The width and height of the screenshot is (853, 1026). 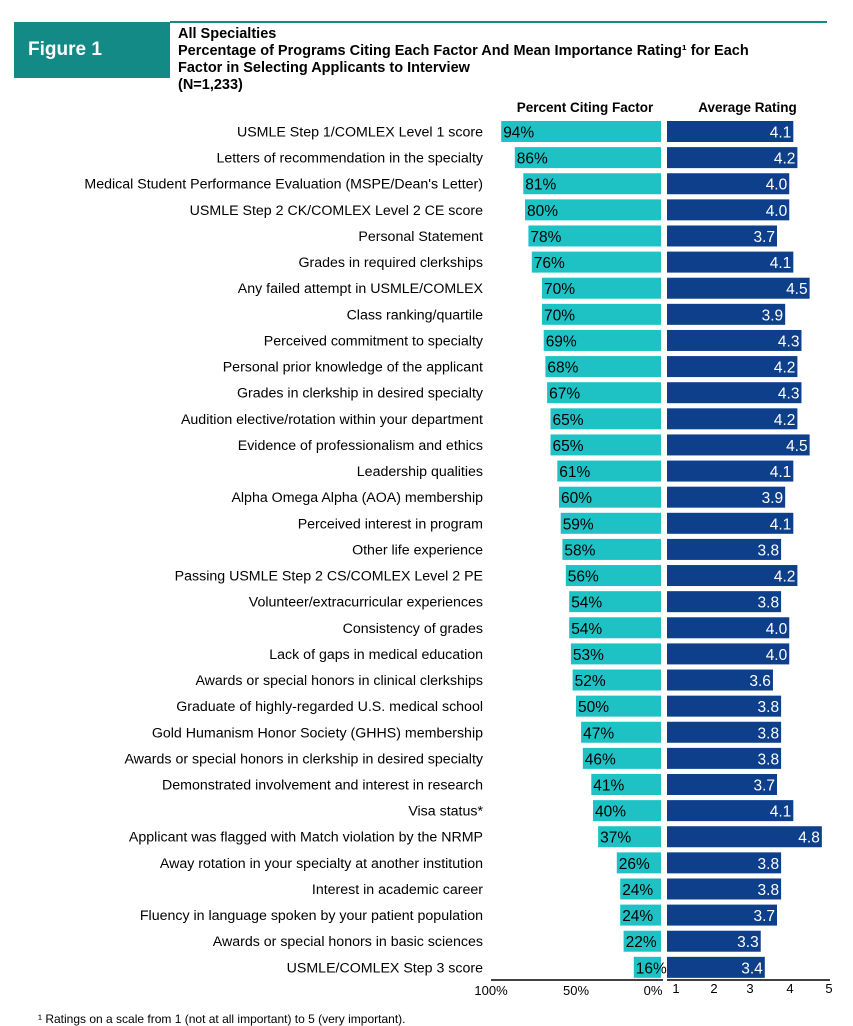 I want to click on percent-data-label: 40%, so click(x=610, y=812).